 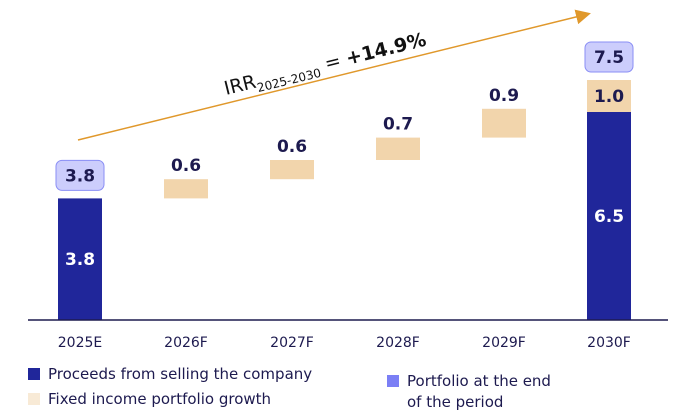 I want to click on x-tick-label: 2029F, so click(x=504, y=343).